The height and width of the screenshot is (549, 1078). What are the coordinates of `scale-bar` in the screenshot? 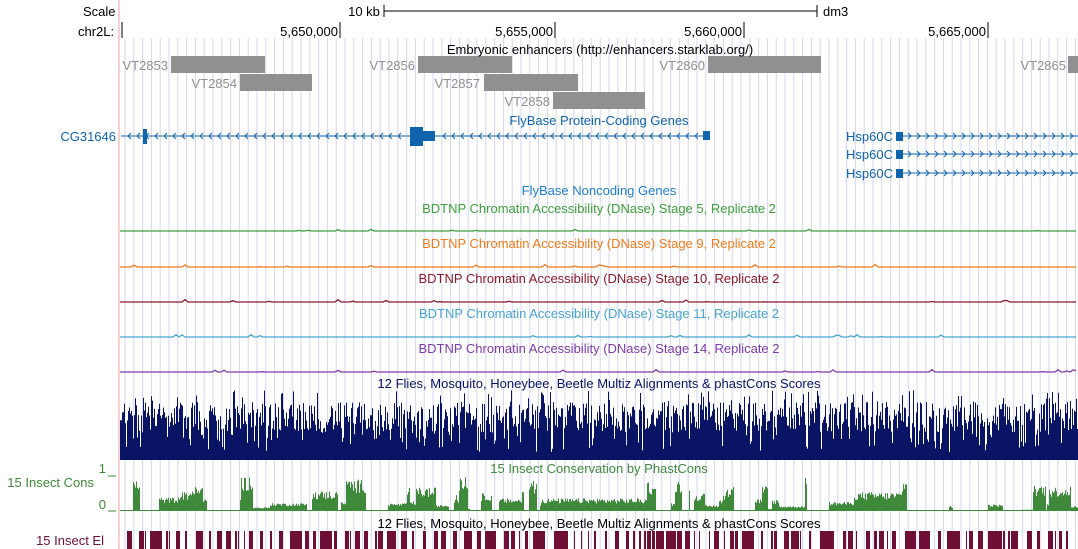 It's located at (600, 11).